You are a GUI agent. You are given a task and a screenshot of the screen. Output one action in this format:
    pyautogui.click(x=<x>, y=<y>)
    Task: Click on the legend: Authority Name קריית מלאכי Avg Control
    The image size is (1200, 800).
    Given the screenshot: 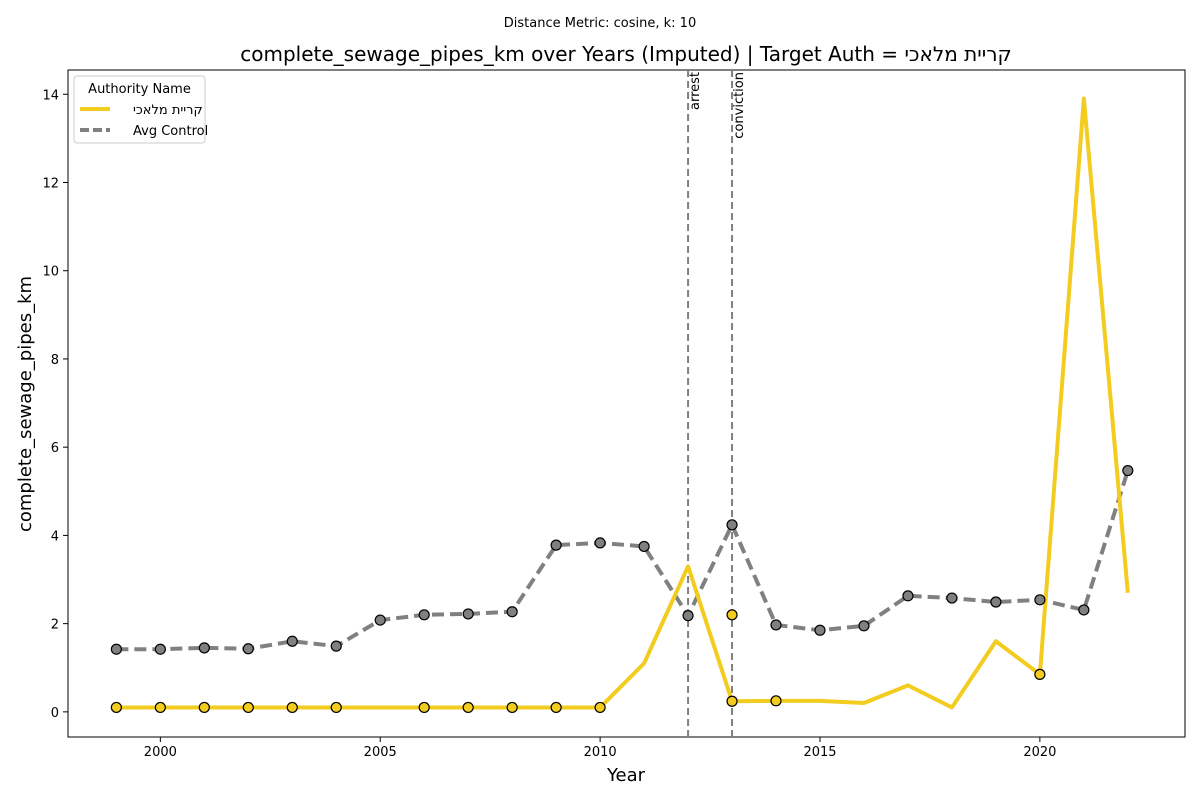 What is the action you would take?
    pyautogui.click(x=140, y=109)
    